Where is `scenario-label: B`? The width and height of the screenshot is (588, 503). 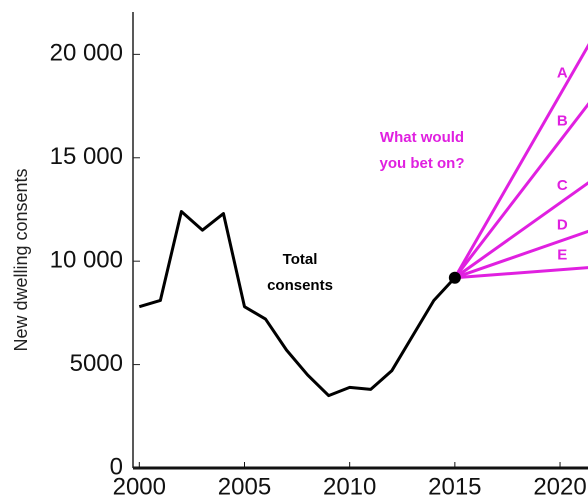 scenario-label: B is located at coordinates (562, 120).